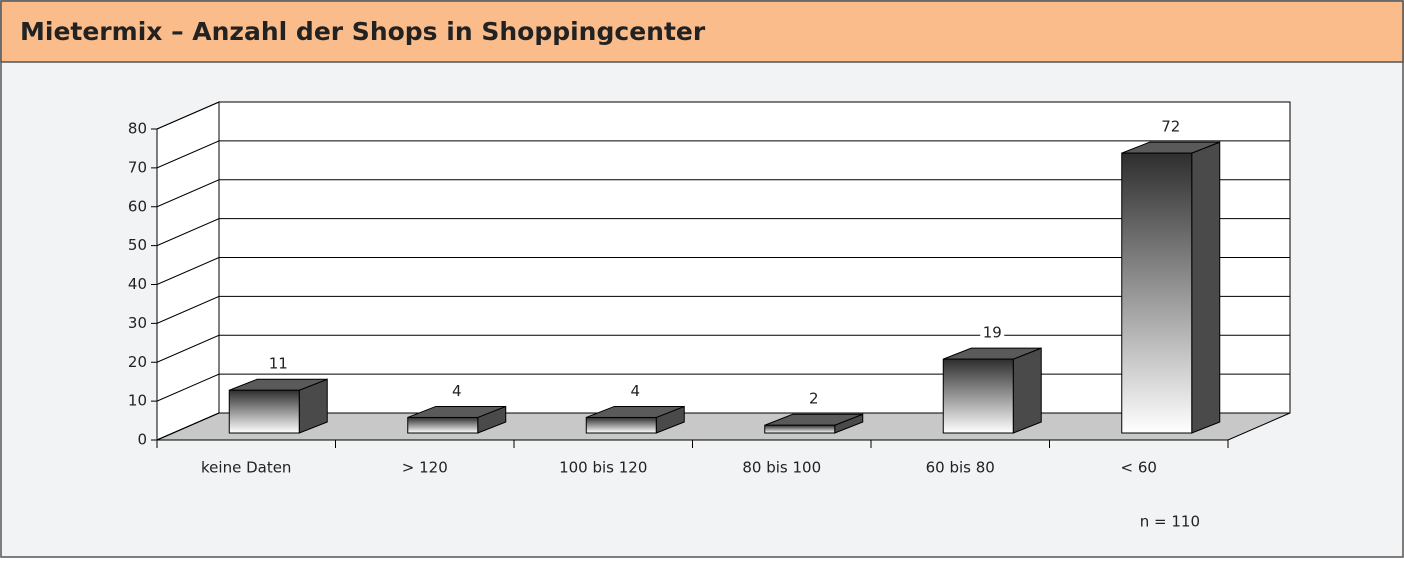 Image resolution: width=1404 pixels, height=562 pixels. Describe the element at coordinates (137, 284) in the screenshot. I see `y-tick-label: 40` at that location.